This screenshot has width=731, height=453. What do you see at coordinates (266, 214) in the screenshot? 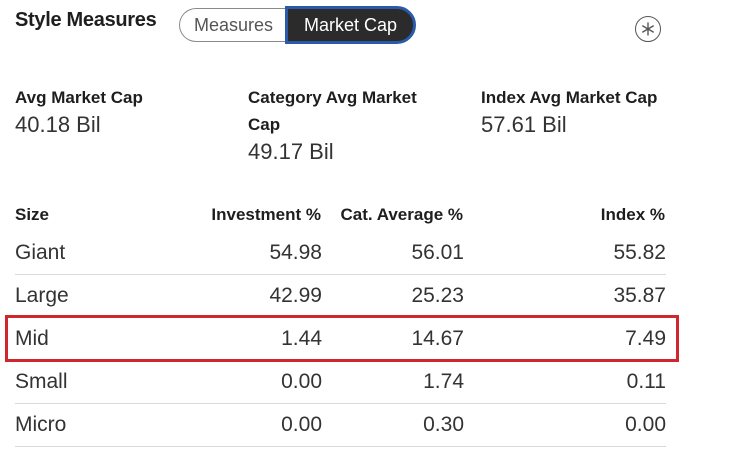
I see `column-header-investment: Investment %` at bounding box center [266, 214].